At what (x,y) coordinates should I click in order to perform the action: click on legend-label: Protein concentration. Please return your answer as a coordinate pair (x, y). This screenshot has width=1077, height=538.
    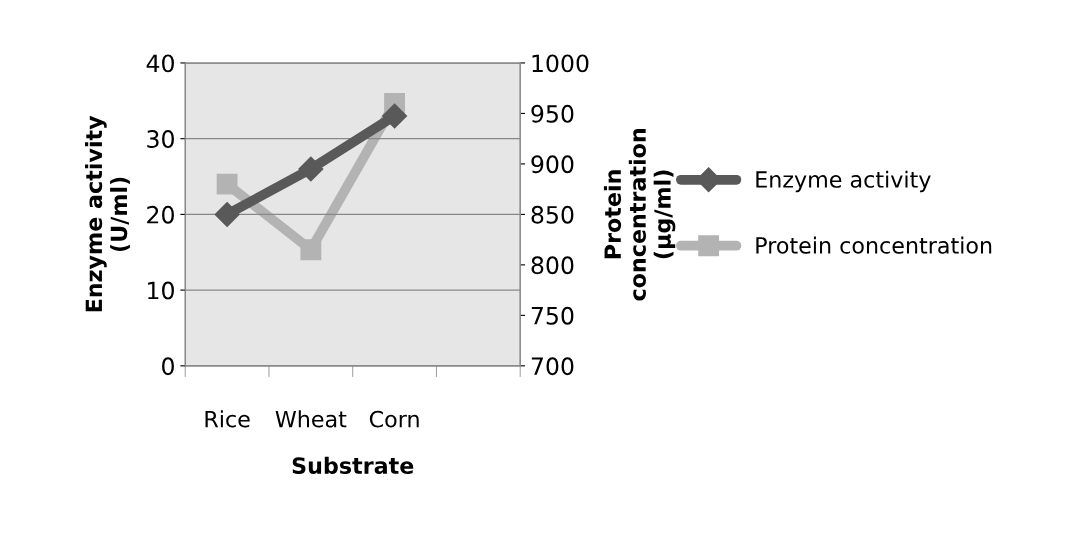
    Looking at the image, I should click on (874, 245).